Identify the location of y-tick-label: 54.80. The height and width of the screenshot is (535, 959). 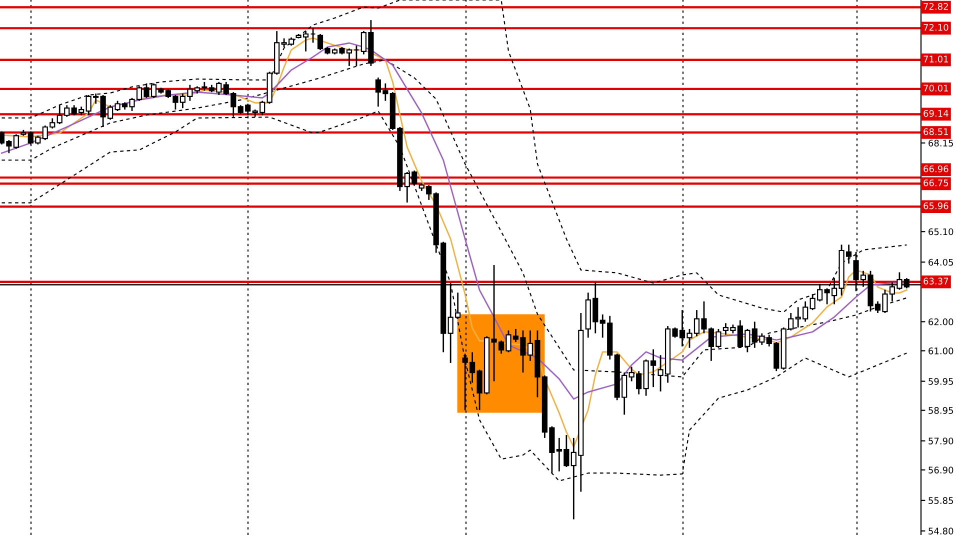
(941, 531).